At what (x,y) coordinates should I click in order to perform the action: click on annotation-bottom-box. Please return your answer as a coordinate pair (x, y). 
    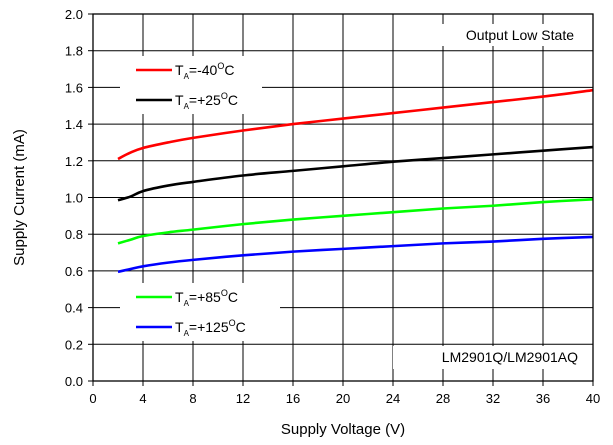
    Looking at the image, I should click on (490, 357).